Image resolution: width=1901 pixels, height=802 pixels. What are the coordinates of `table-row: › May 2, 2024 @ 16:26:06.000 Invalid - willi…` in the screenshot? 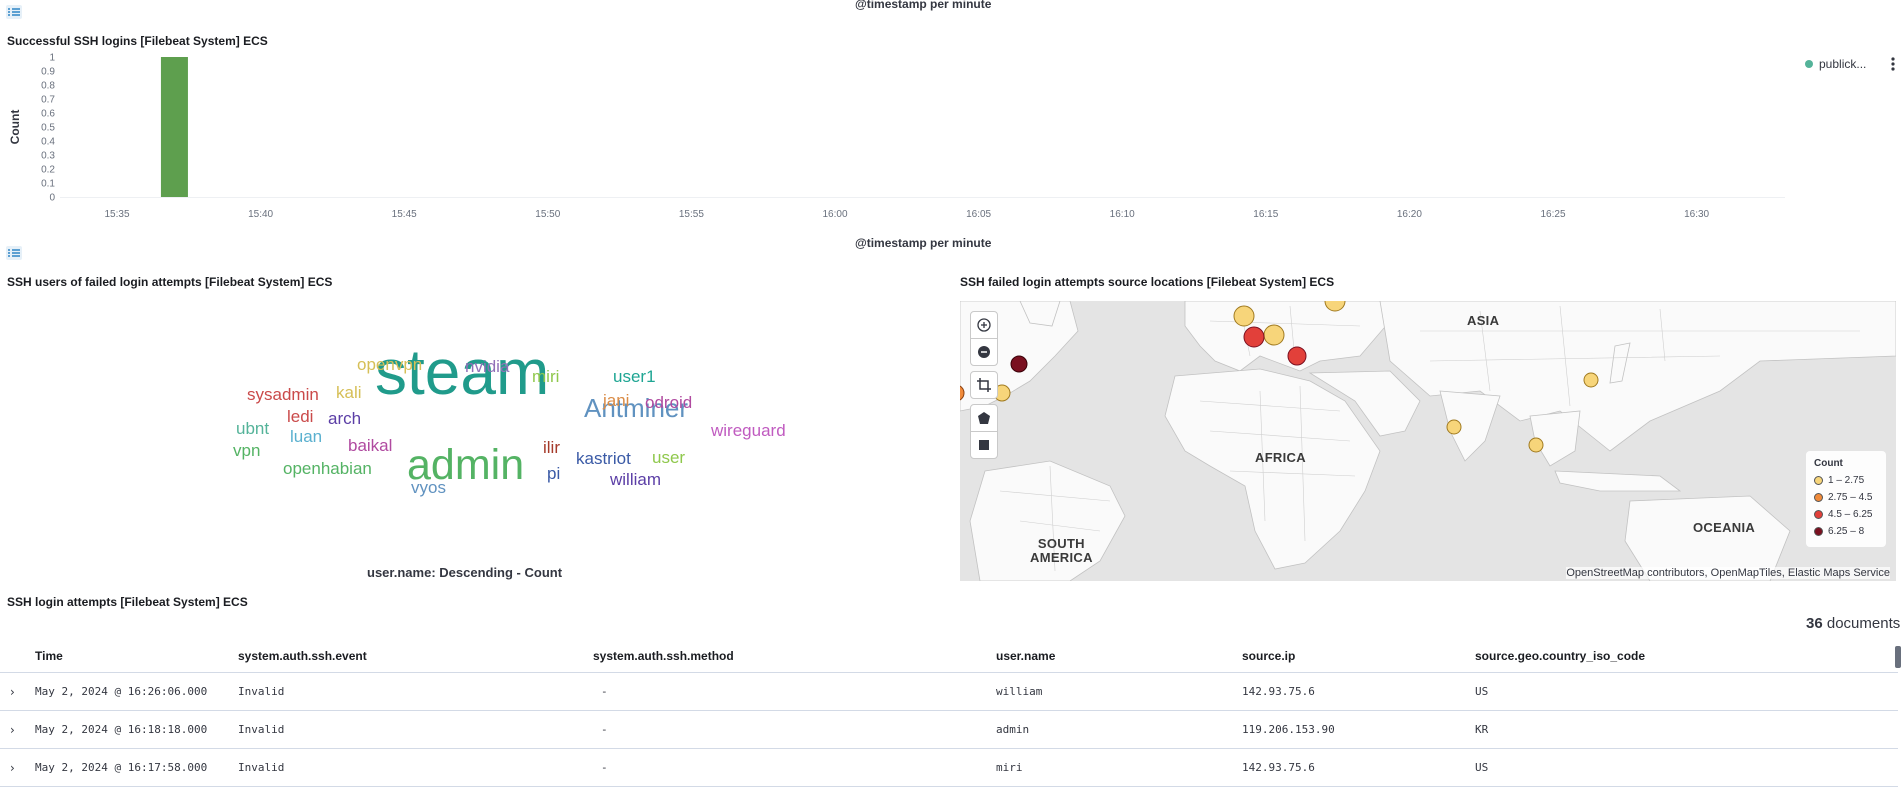 It's located at (949, 691).